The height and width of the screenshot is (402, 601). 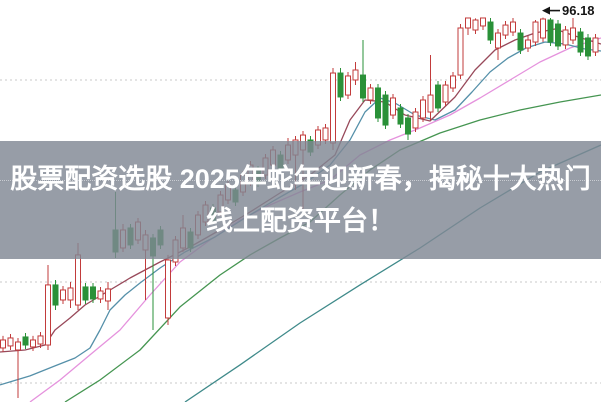 I want to click on headline-line1: 股票配资选股 2025年蛇年迎新春，揭秘十大热门, so click(x=300, y=179).